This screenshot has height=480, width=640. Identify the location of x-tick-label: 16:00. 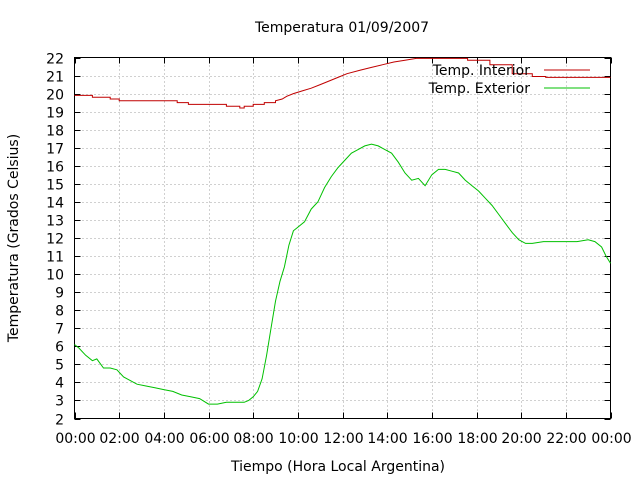
(432, 439).